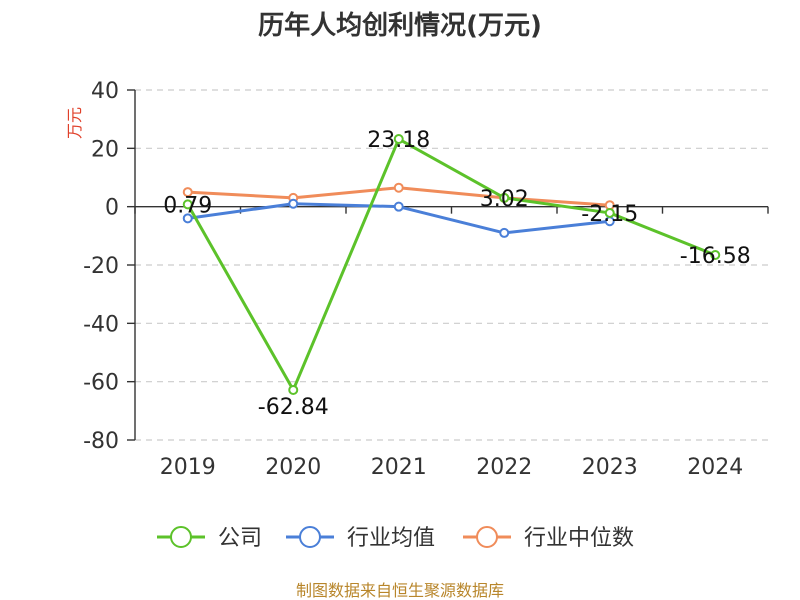 This screenshot has height=600, width=800. What do you see at coordinates (240, 538) in the screenshot?
I see `legend-label: 公司` at bounding box center [240, 538].